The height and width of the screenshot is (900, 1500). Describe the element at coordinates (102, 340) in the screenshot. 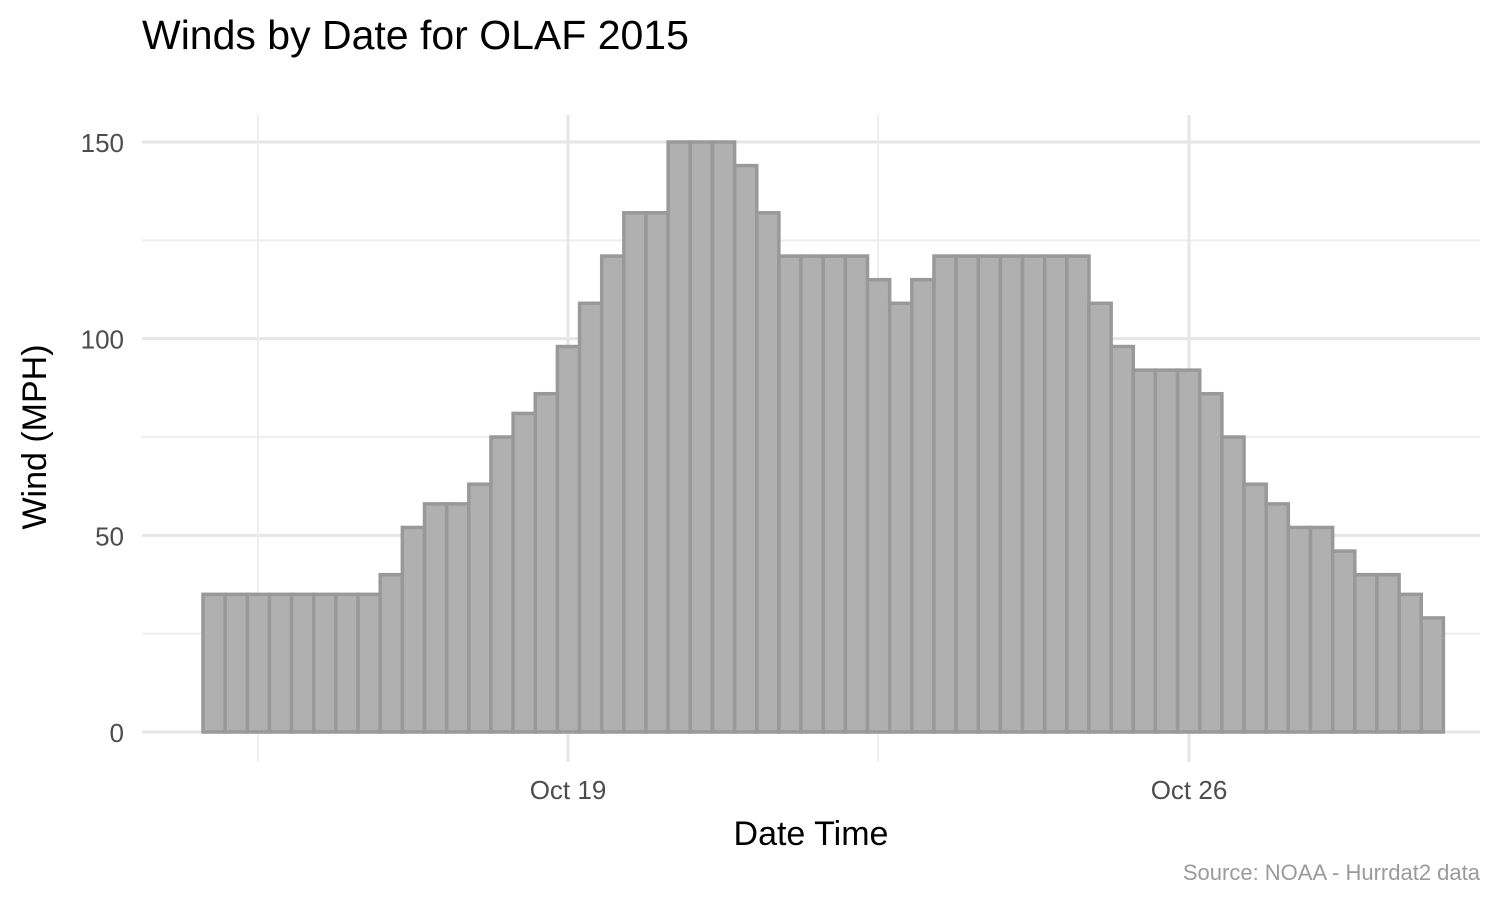

I see `y-tick-label: 100` at that location.